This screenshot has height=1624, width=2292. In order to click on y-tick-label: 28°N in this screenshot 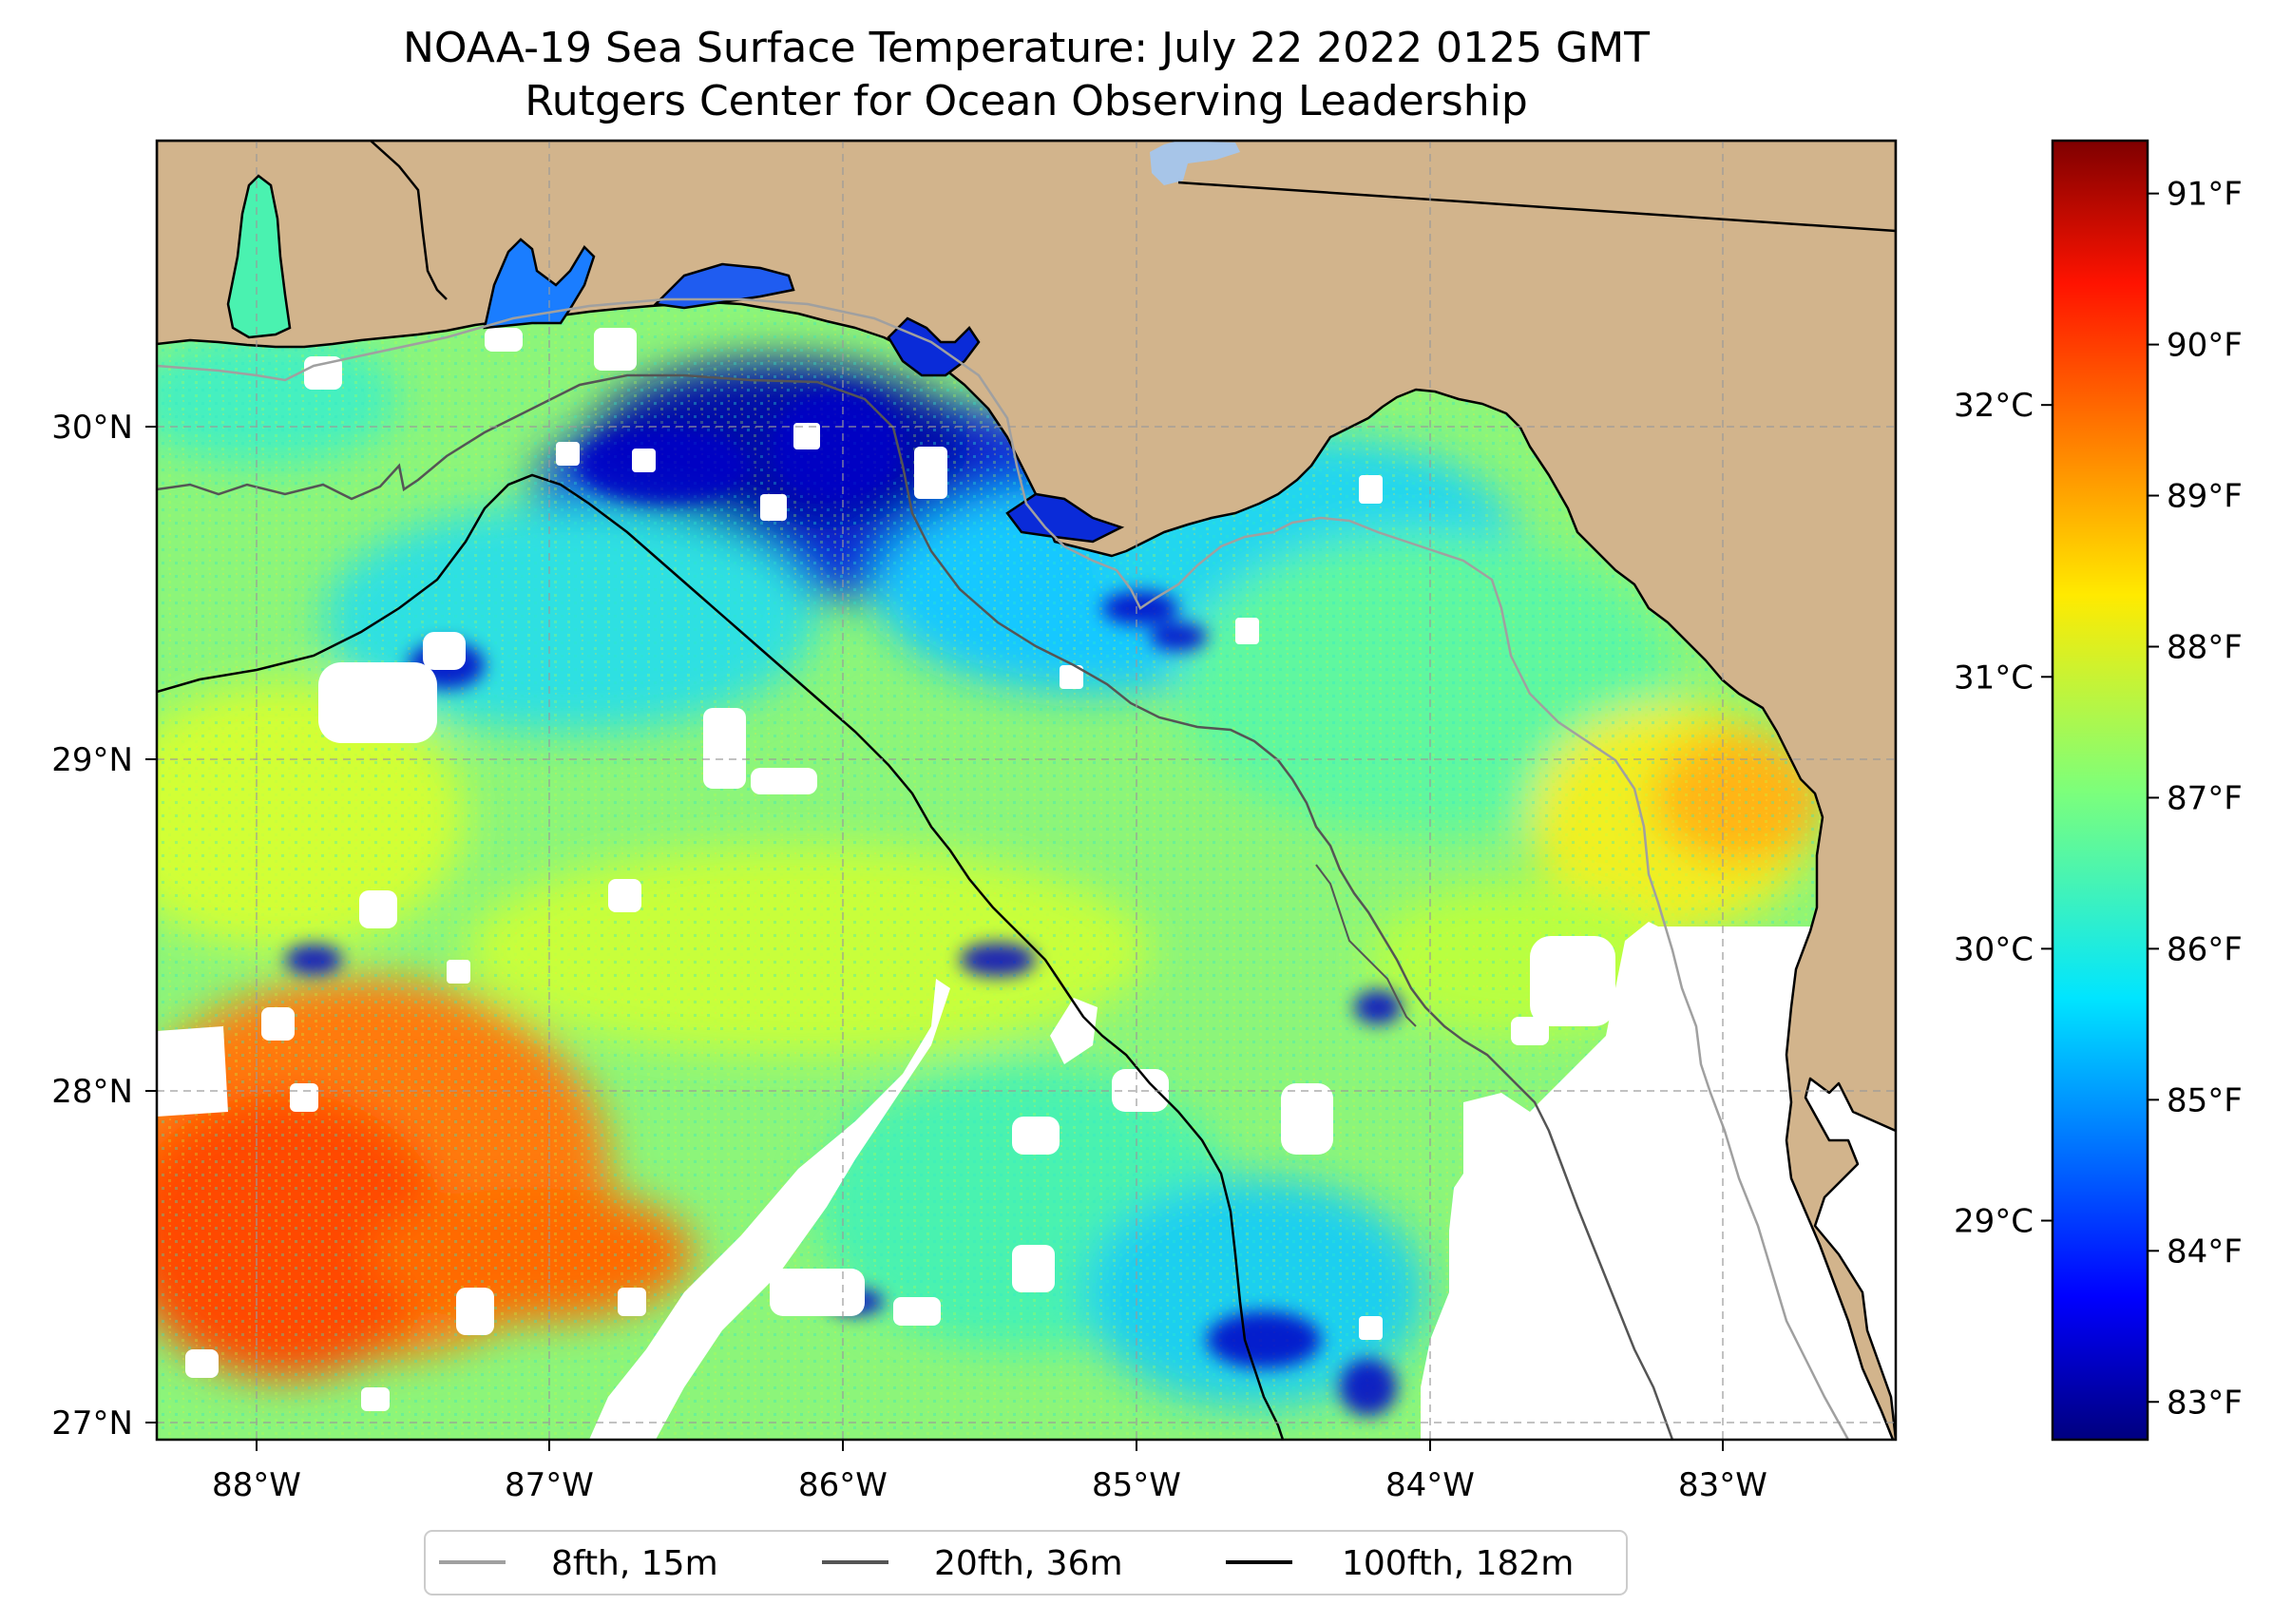, I will do `click(92, 1092)`.